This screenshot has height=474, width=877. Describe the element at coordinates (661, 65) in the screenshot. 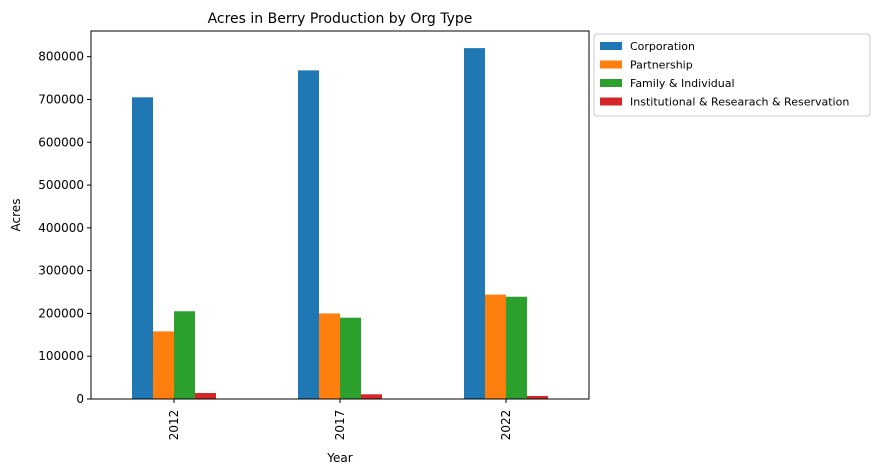

I see `legend-label: Partnership` at that location.